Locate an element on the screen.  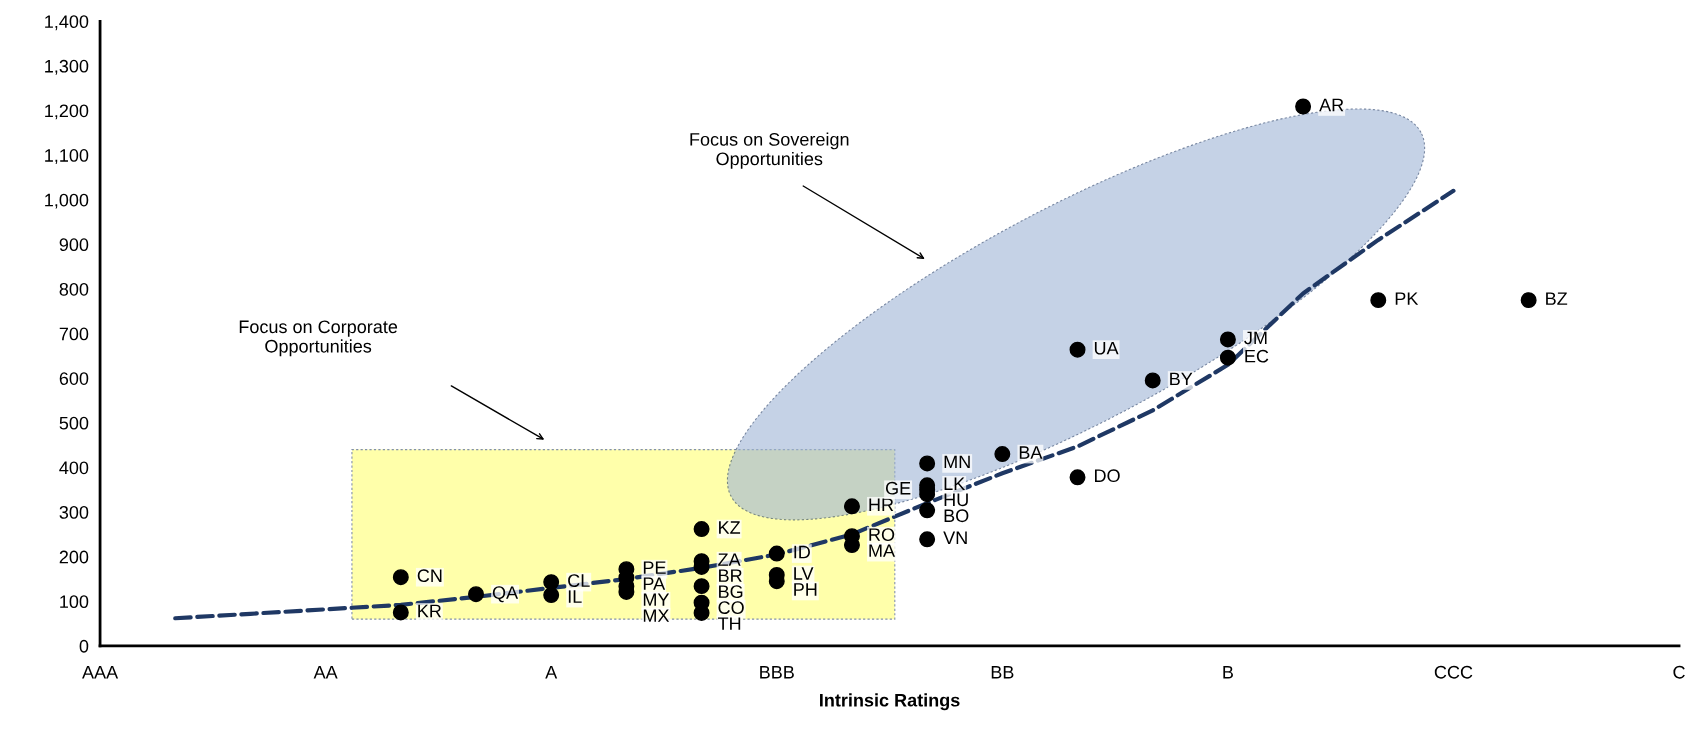
series-label: PE is located at coordinates (654, 567).